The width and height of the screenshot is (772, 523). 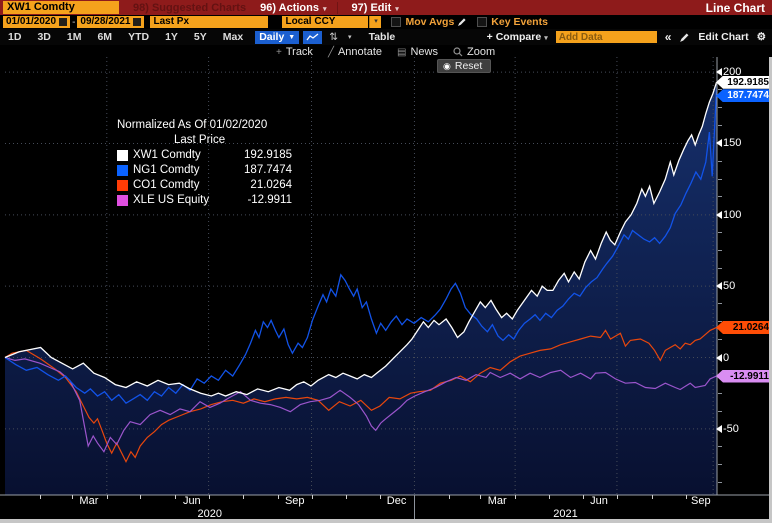 I want to click on mov-avgs-label: Mov Avgs, so click(x=430, y=22).